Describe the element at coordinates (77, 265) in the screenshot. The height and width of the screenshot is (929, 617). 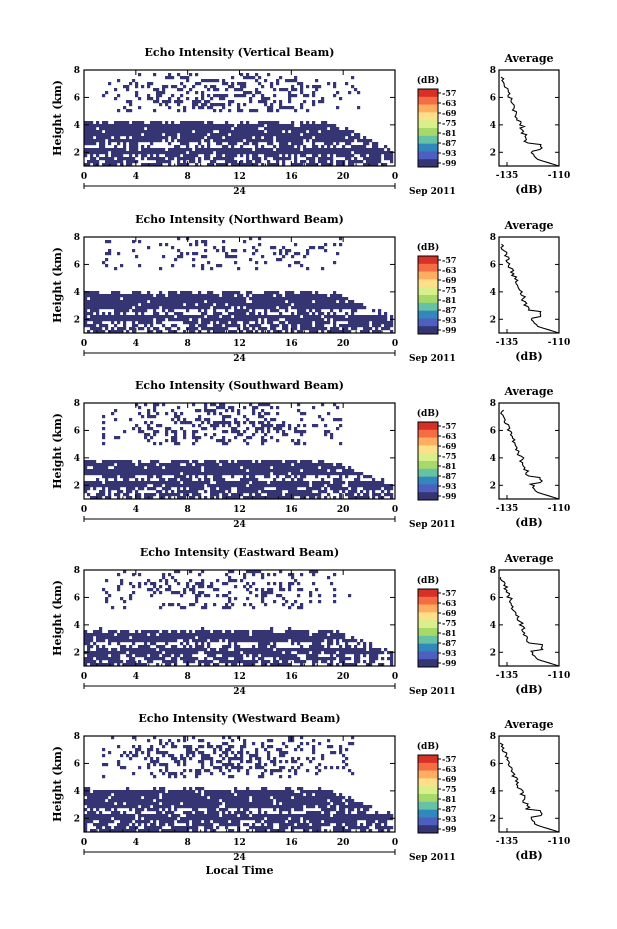
I see `y-tick-label: 6` at that location.